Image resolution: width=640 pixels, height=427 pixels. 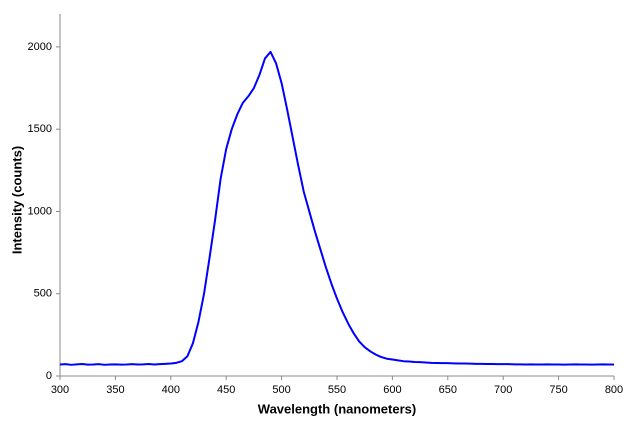 What do you see at coordinates (226, 390) in the screenshot?
I see `x-tick-label: 450` at bounding box center [226, 390].